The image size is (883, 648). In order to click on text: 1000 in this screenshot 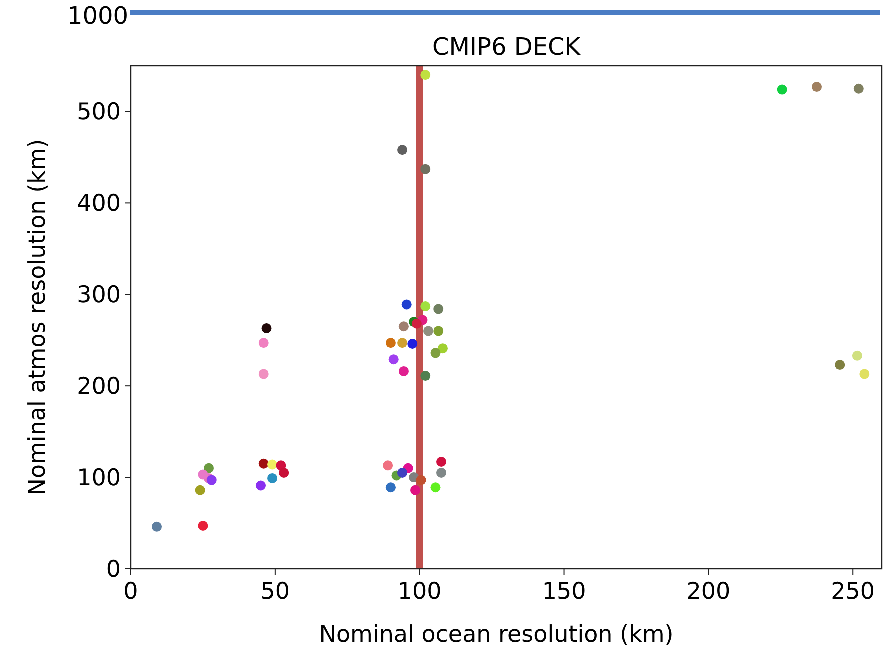, I will do `click(98, 16)`.